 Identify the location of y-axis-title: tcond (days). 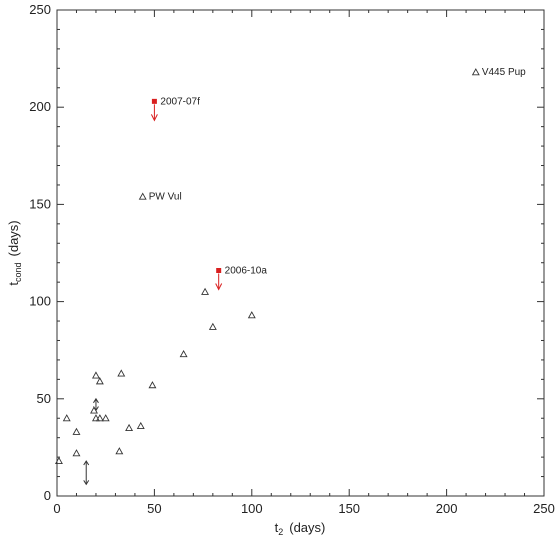
(14, 252).